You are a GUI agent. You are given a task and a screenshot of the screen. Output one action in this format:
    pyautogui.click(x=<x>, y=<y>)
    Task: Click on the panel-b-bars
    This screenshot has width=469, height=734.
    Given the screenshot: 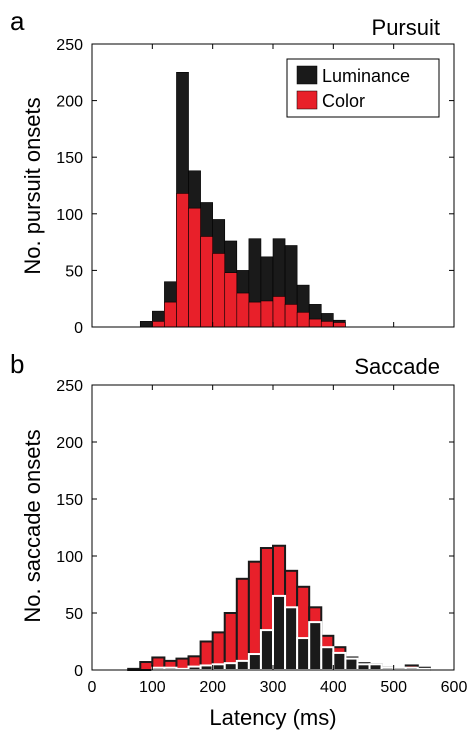 What is the action you would take?
    pyautogui.click(x=279, y=608)
    